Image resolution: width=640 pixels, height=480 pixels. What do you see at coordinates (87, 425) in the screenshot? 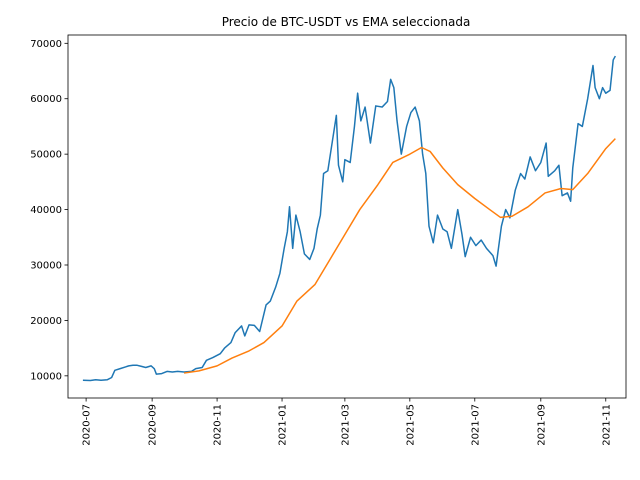
I see `x-tick-label: 2020-07` at bounding box center [87, 425].